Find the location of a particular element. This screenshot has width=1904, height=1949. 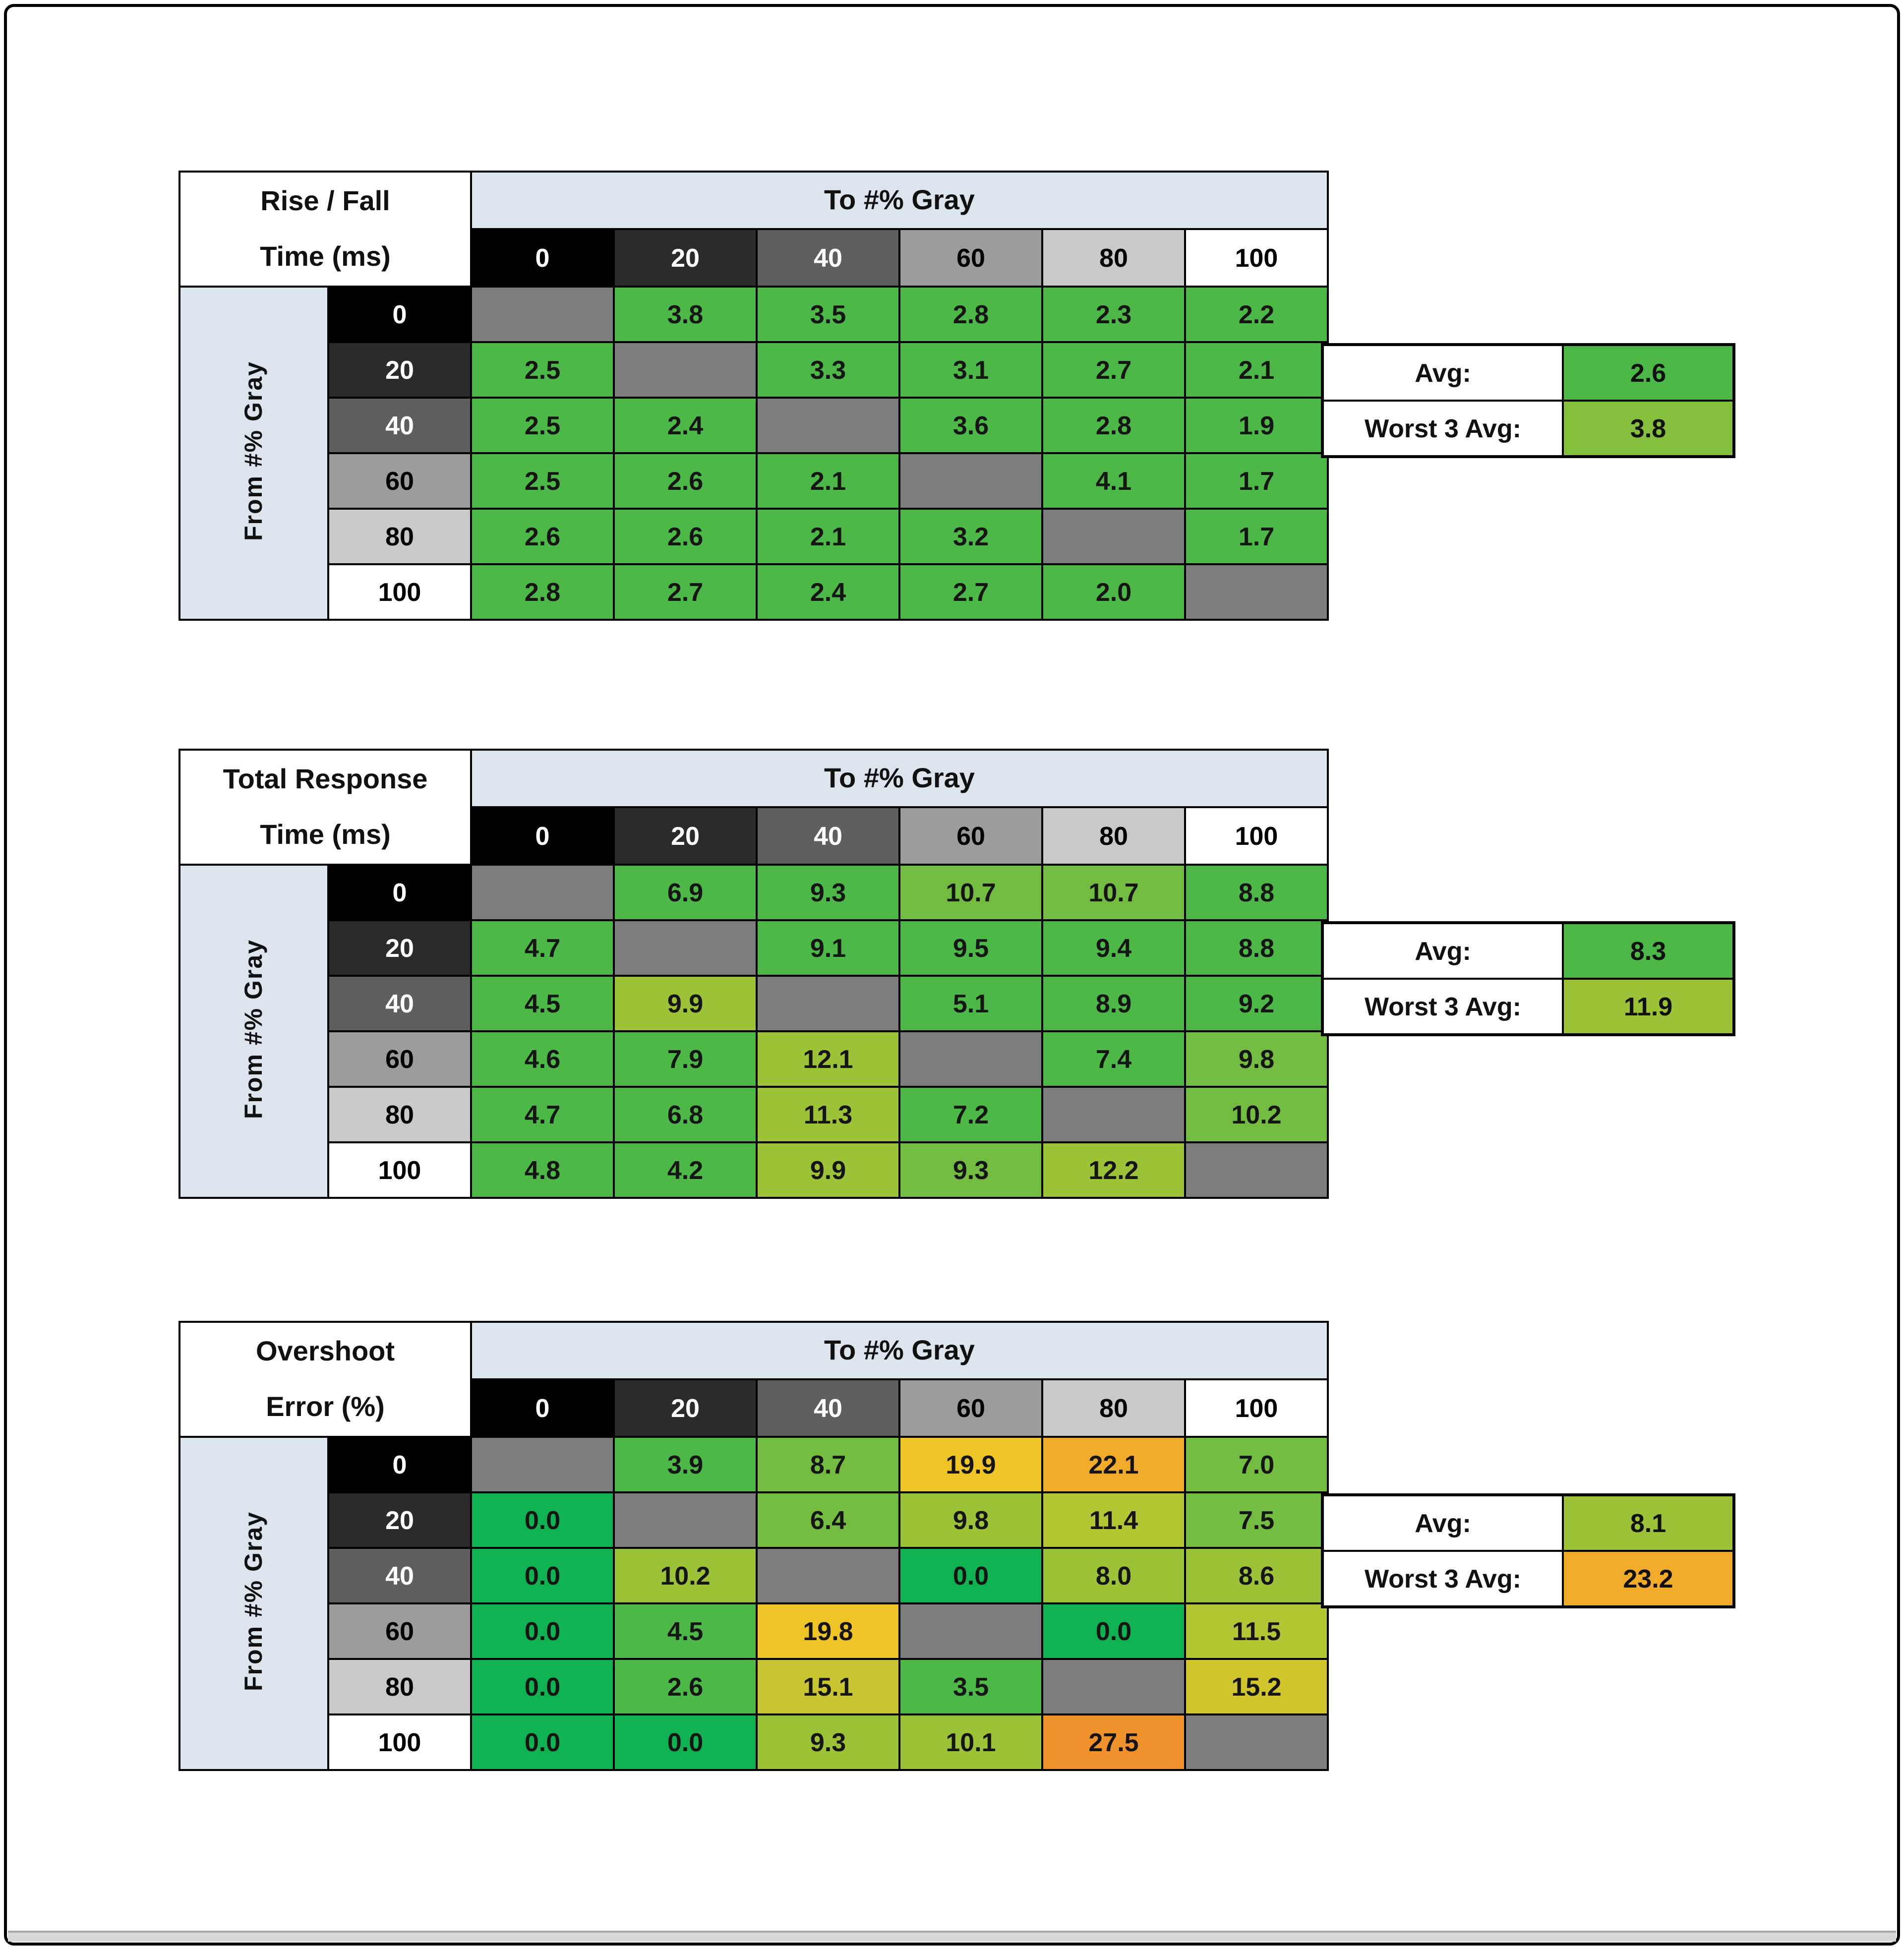

value-cell: 7.0 is located at coordinates (1256, 1465).